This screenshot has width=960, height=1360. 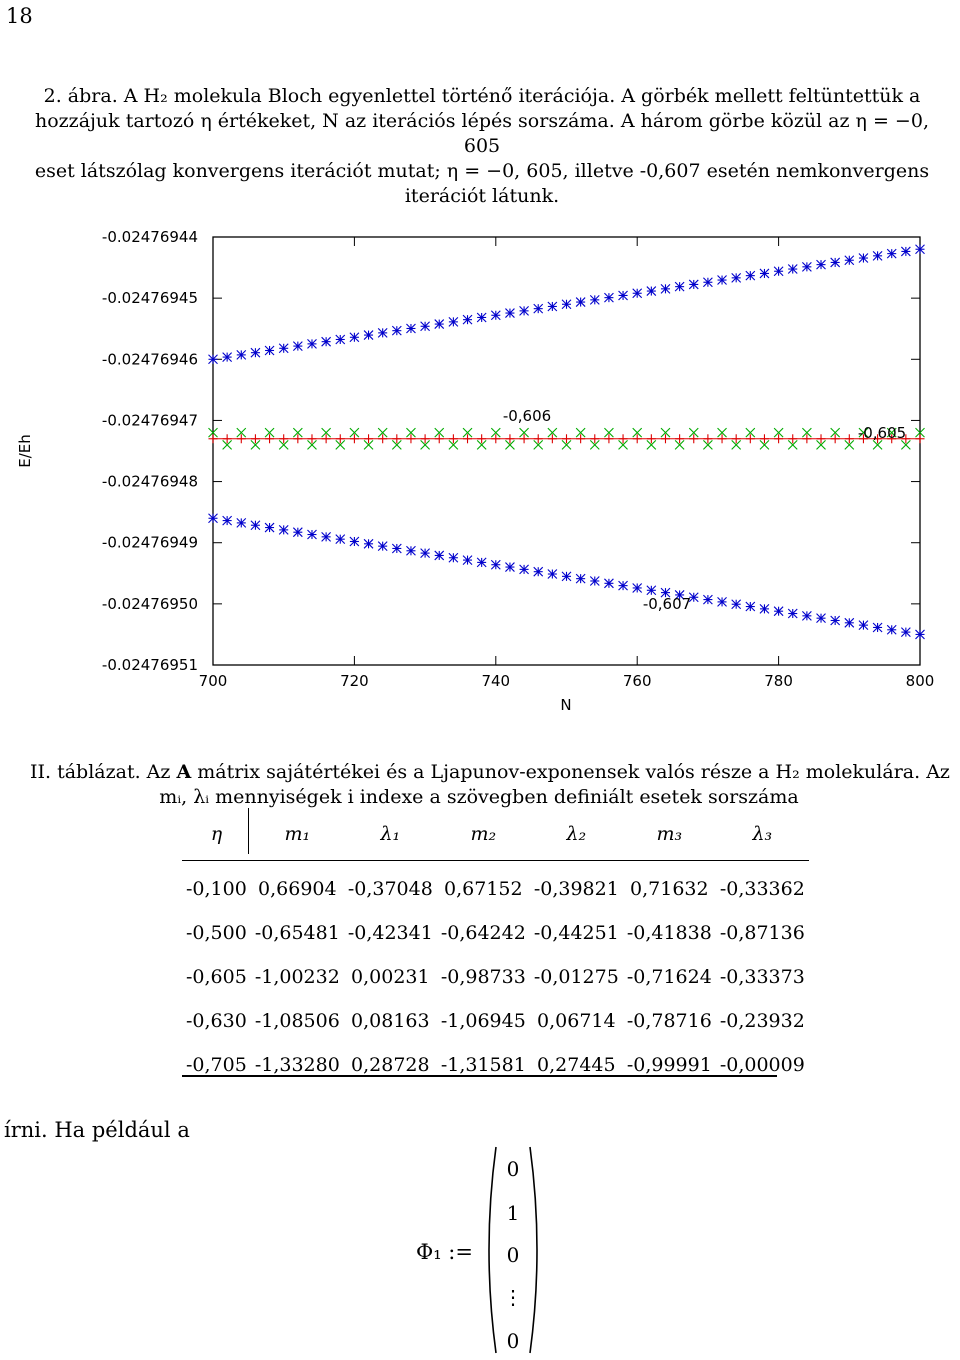 I want to click on x-tick-label: 760, so click(x=637, y=681).